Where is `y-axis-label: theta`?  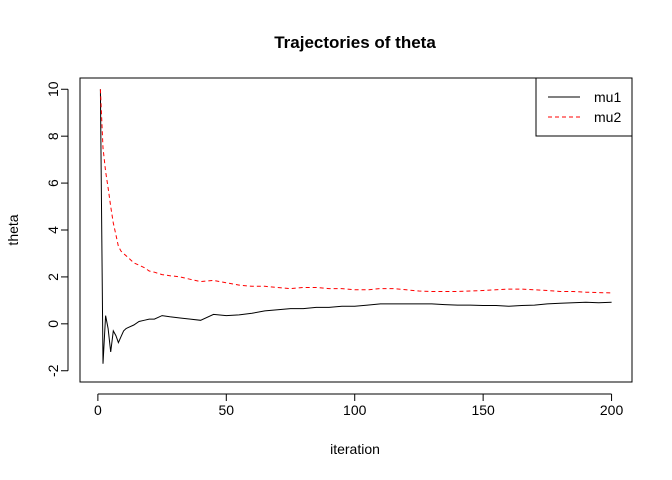
y-axis-label: theta is located at coordinates (13, 229).